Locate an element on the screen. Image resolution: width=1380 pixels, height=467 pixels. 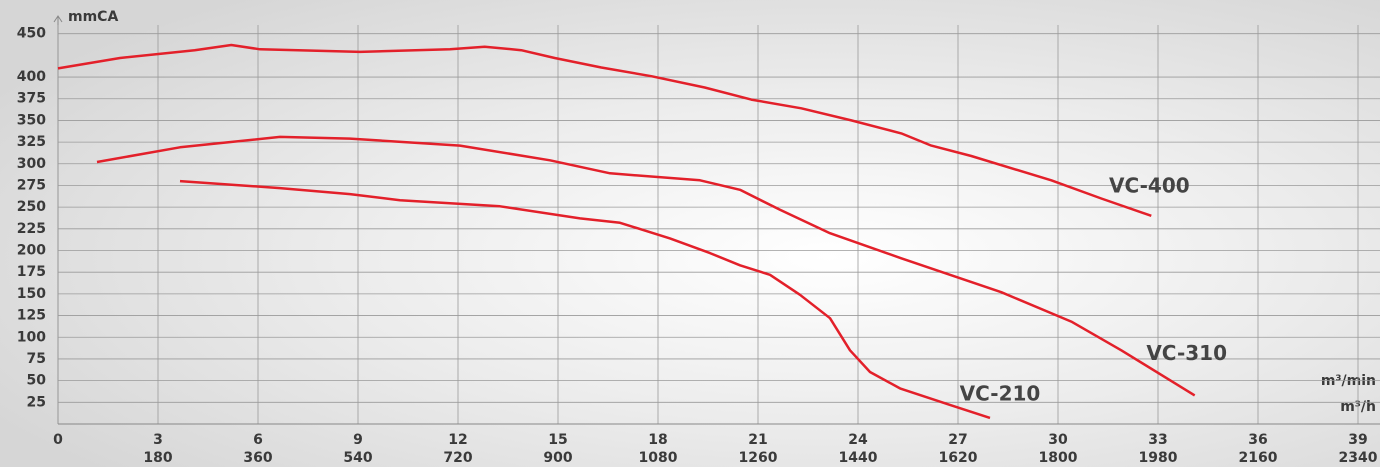
x2-tick-label: 180 is located at coordinates (157, 458).